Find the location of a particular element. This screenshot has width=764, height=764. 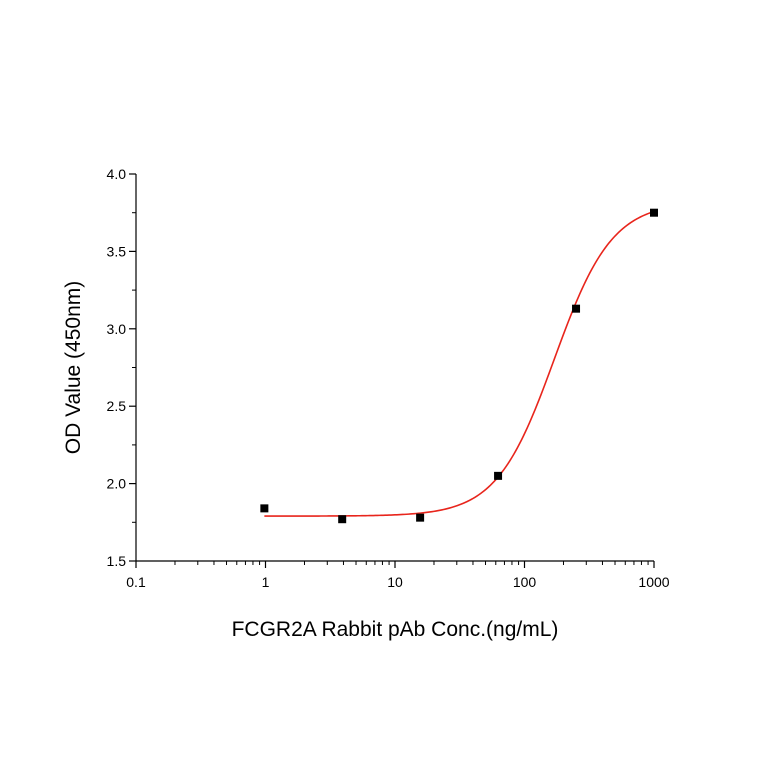

x-axis-title: FCGR2A Rabbit pAb Conc.(ng/mL) is located at coordinates (395, 629).